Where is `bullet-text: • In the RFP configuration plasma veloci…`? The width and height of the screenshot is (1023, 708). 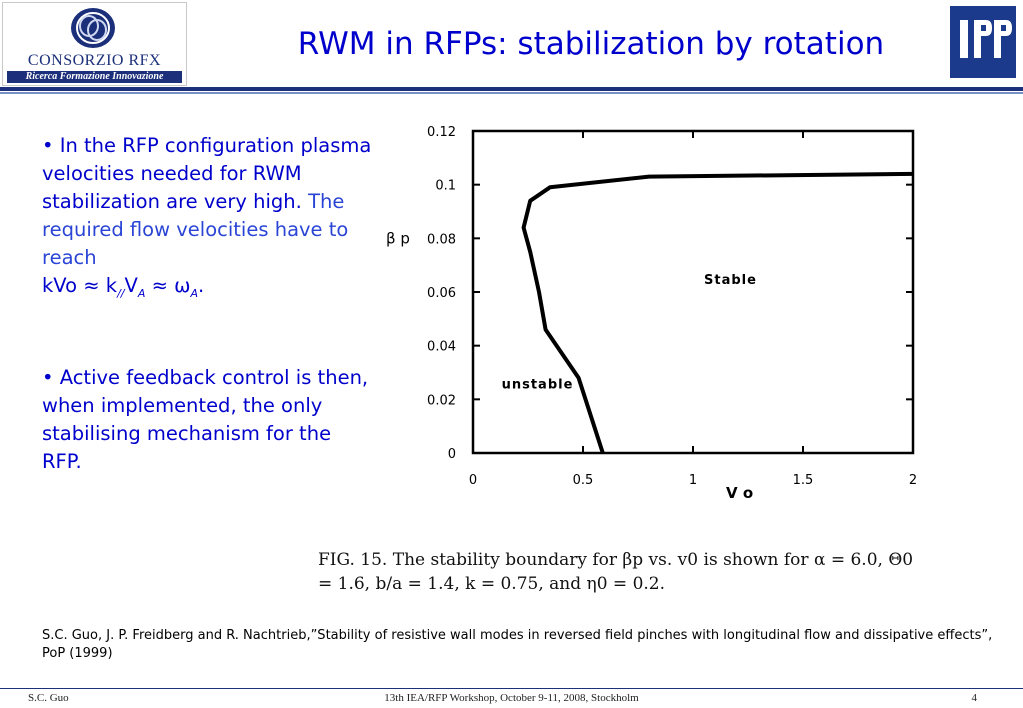
bullet-text: • In the RFP configuration plasma veloci… is located at coordinates (207, 173).